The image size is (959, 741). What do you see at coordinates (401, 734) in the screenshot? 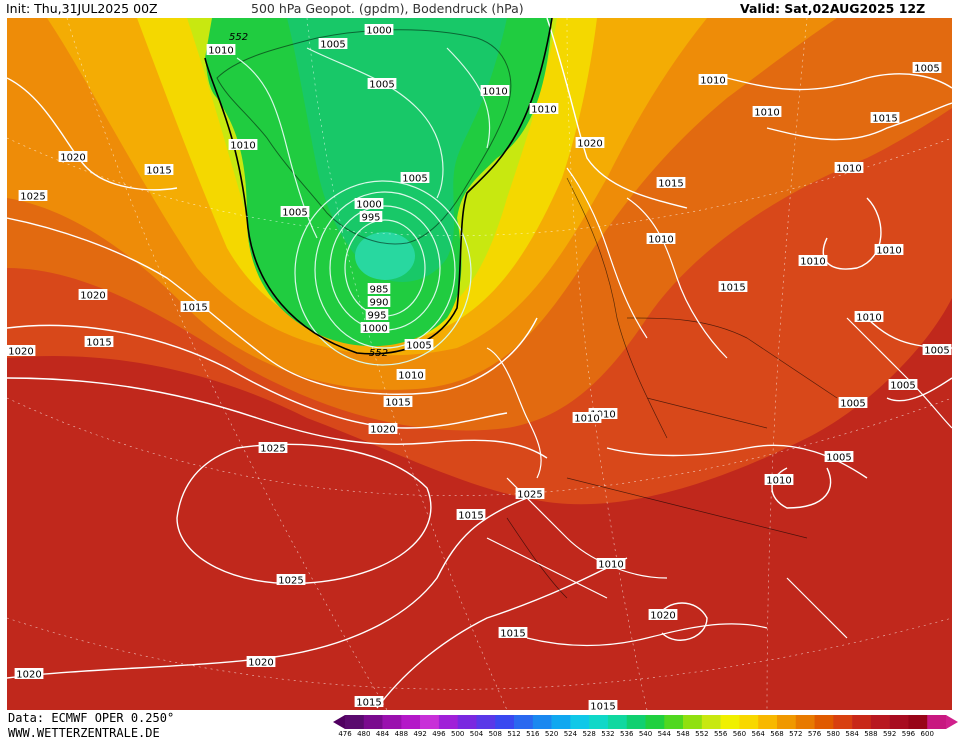
I see `colorbar-label: 488` at bounding box center [401, 734].